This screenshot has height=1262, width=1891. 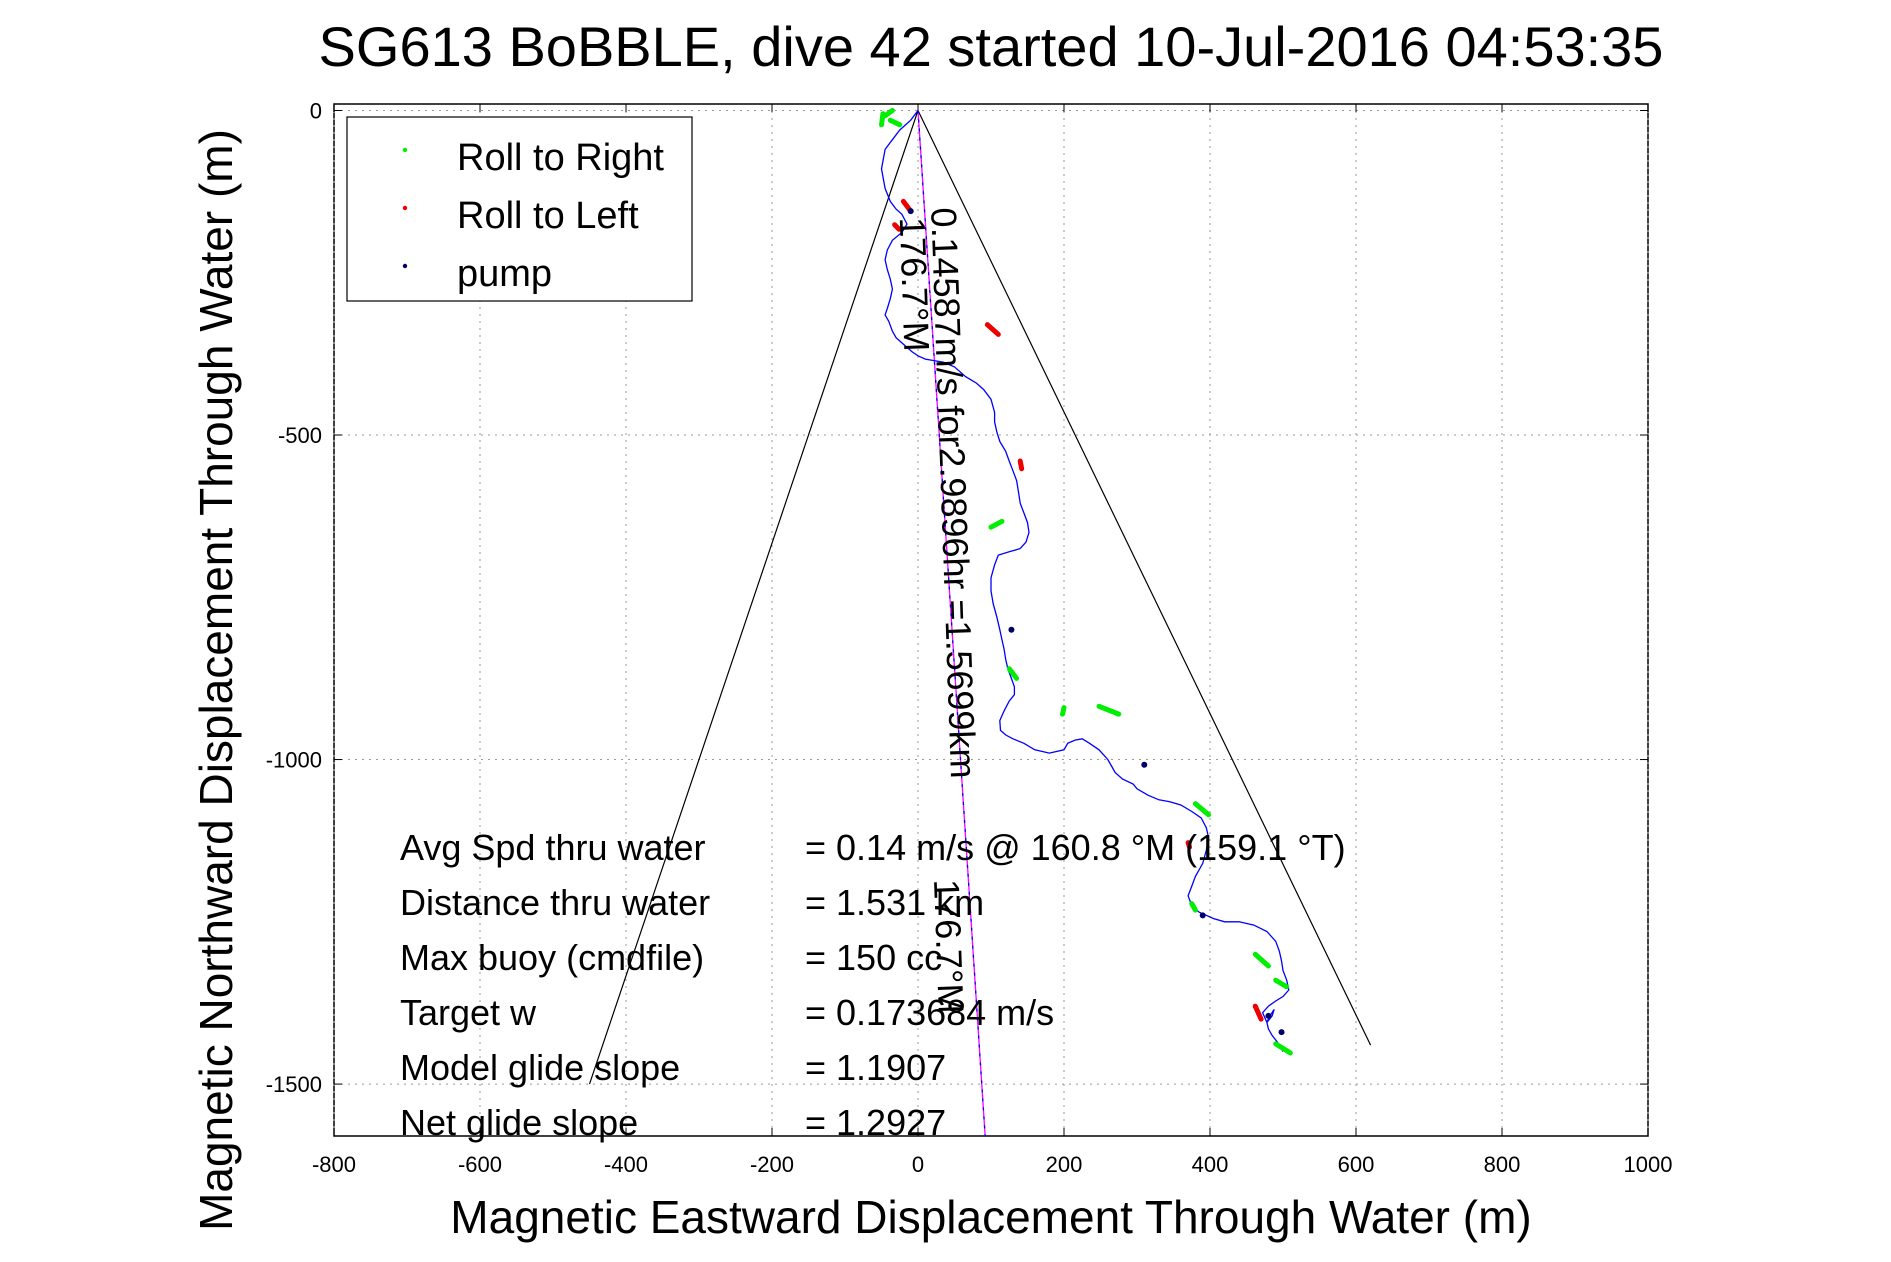 I want to click on legend-label-roll-right: Roll to Right, so click(x=560, y=158).